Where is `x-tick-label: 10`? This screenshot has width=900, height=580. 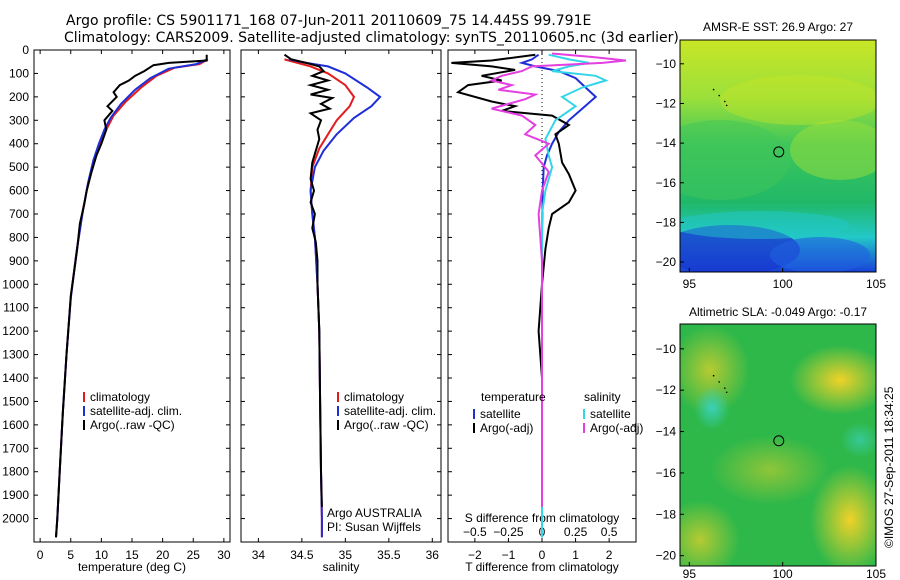
x-tick-label: 10 is located at coordinates (102, 555).